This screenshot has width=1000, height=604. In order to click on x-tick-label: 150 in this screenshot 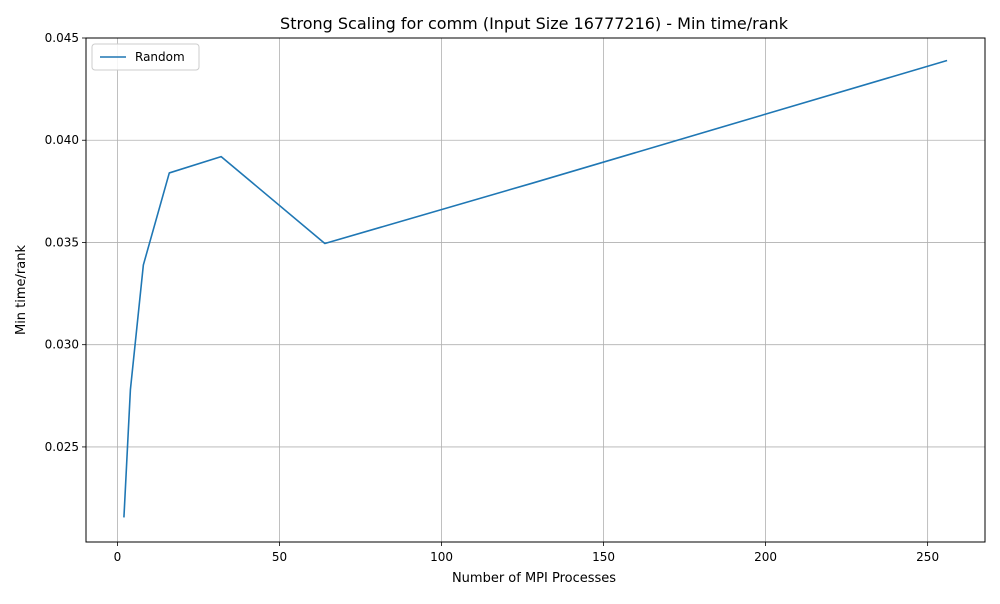, I will do `click(603, 557)`.